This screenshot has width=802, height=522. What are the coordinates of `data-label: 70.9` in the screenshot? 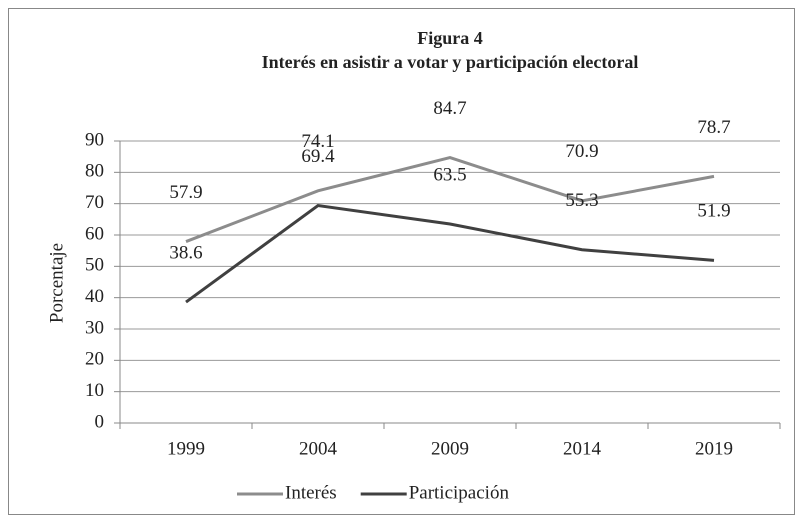 It's located at (581, 151).